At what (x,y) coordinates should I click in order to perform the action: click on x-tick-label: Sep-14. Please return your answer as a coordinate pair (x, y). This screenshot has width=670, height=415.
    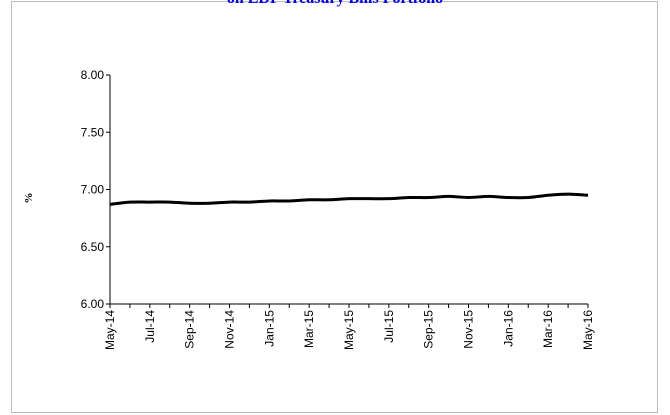
    Looking at the image, I should click on (190, 329).